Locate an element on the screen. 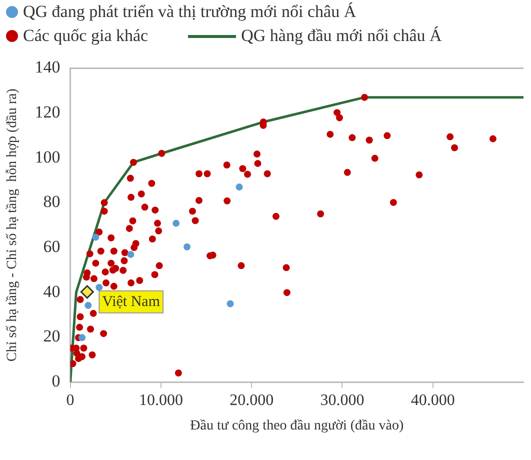  legend-label: QG đang phát triển và thị trường mới nổi châu Á is located at coordinates (189, 12).